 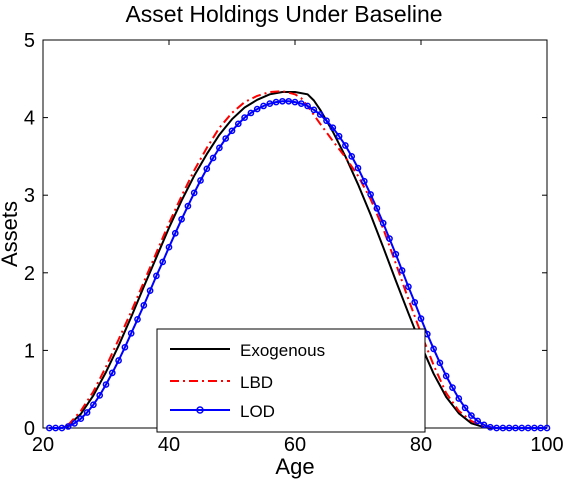 I want to click on x-axis-label: Age, so click(x=294, y=466).